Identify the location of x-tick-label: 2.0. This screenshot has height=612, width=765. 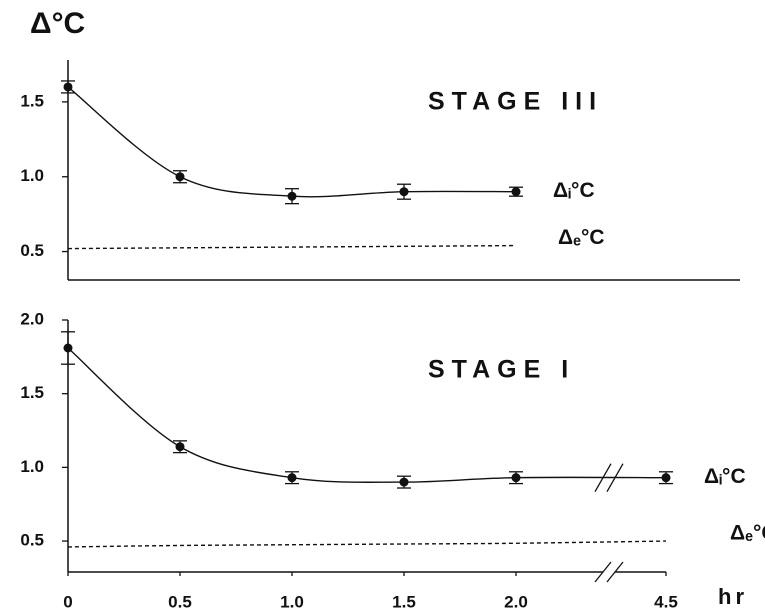
(516, 601).